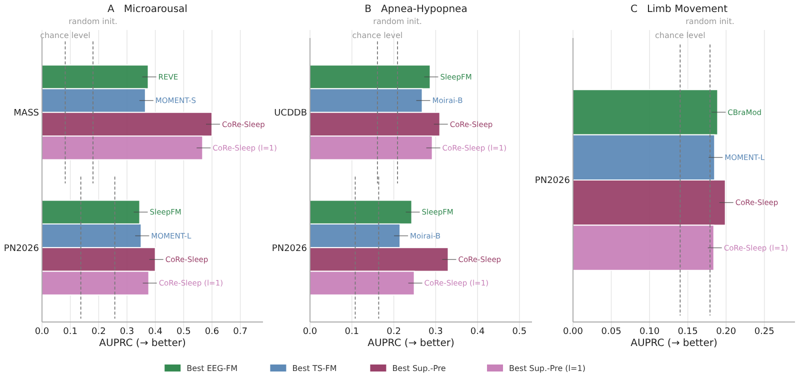 Image resolution: width=802 pixels, height=380 pixels. I want to click on y-tick-label: MASS, so click(27, 113).